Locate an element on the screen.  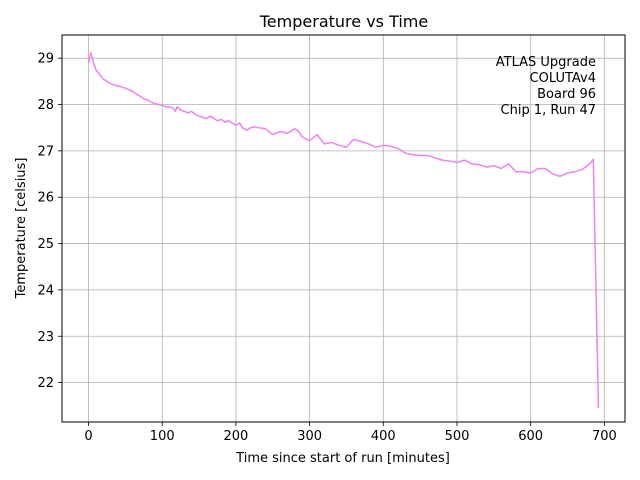
y-axis-label: Temperature [celsius] is located at coordinates (21, 229).